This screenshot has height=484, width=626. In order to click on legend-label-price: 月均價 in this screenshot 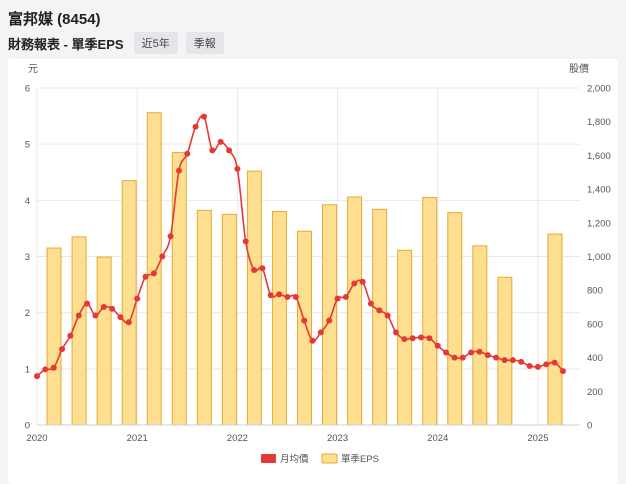, I will do `click(294, 459)`.